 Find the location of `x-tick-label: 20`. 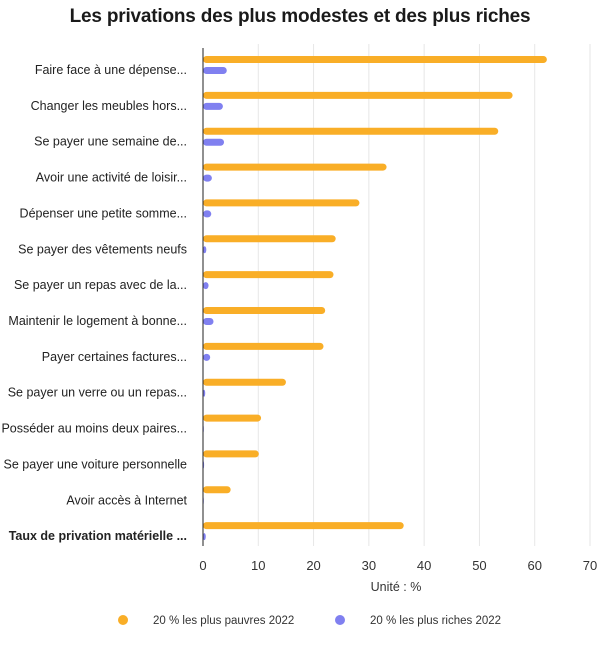

x-tick-label: 20 is located at coordinates (313, 565).